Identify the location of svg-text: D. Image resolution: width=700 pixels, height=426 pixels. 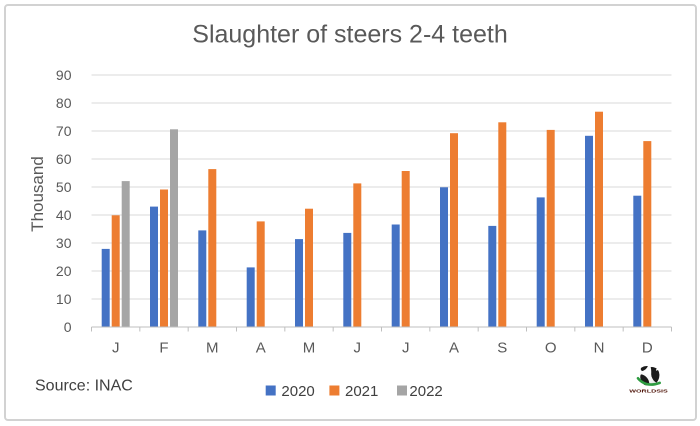
(647, 348).